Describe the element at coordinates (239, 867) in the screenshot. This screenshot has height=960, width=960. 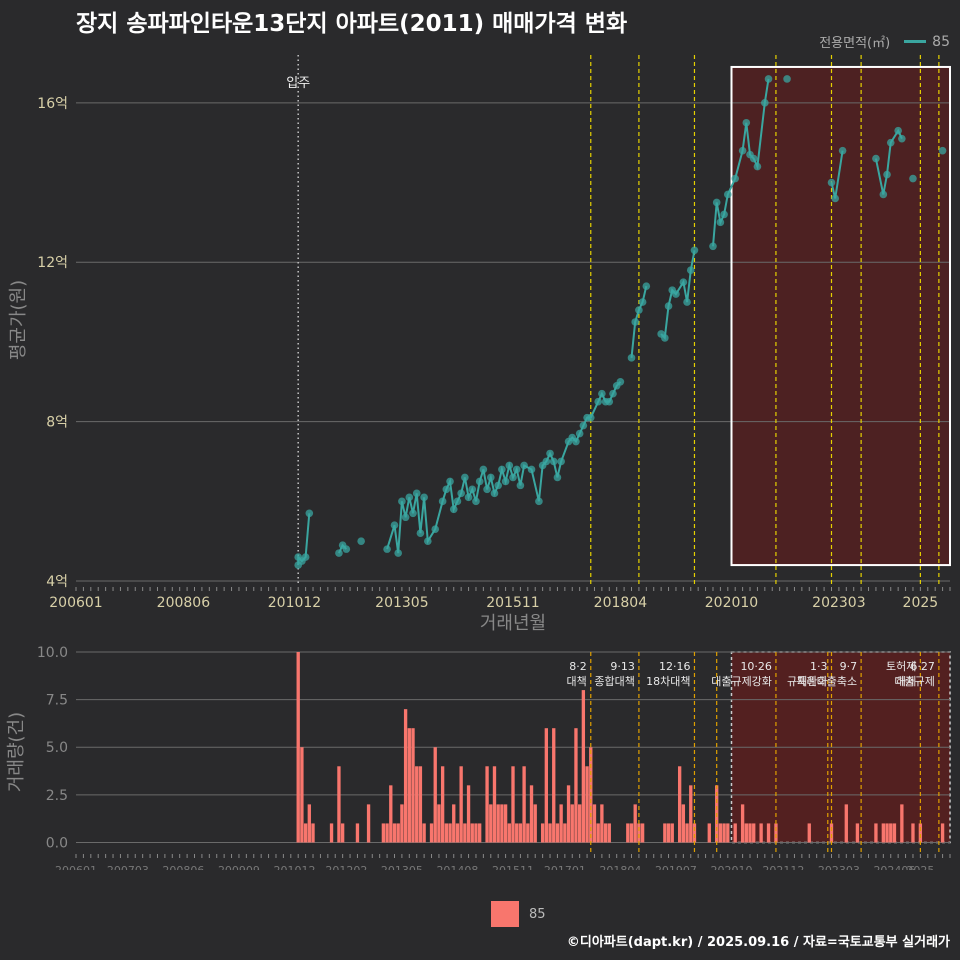
I see `volume-x-tick-label: 200909` at that location.